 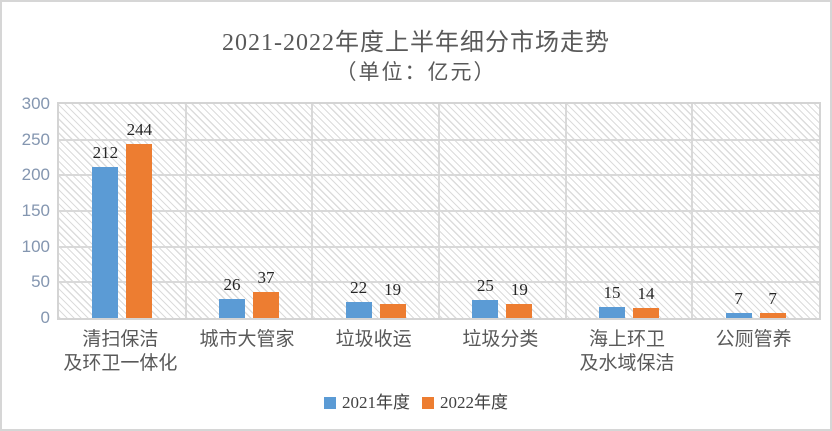 I want to click on y-tick-label: 300, so click(x=35, y=103).